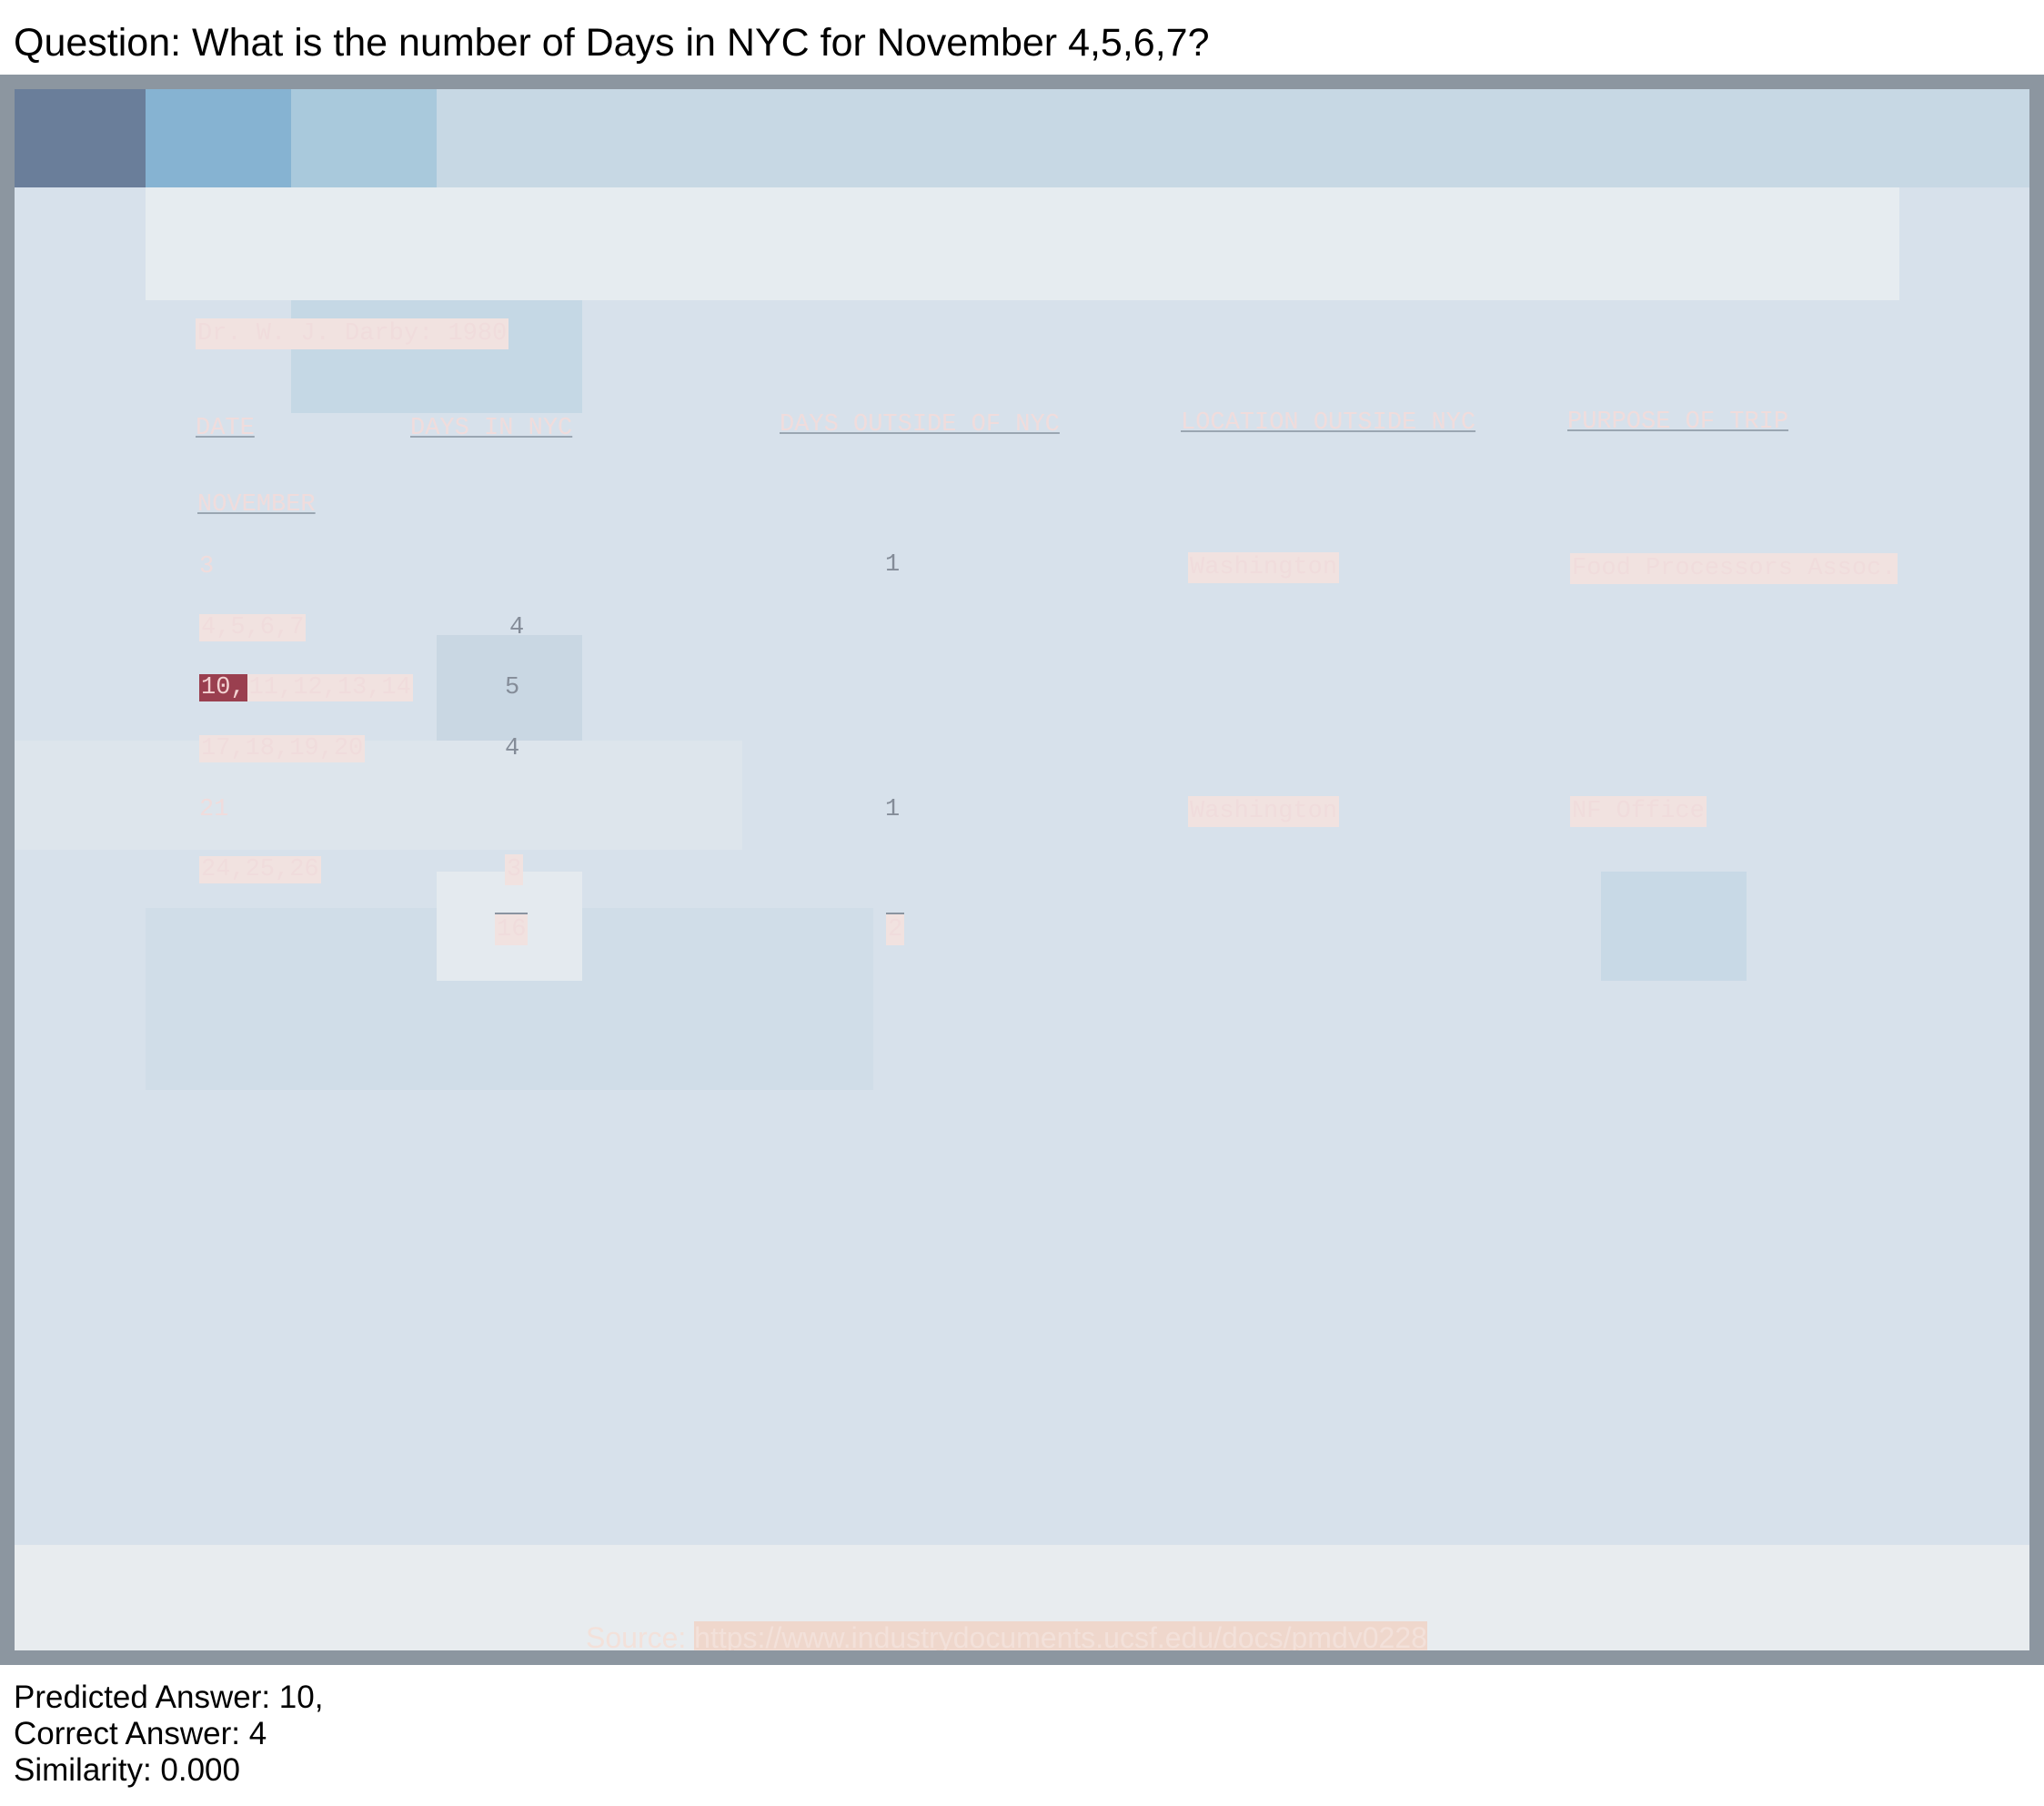 The image size is (2044, 1806). I want to click on total-days-outside-nyc: 2, so click(895, 929).